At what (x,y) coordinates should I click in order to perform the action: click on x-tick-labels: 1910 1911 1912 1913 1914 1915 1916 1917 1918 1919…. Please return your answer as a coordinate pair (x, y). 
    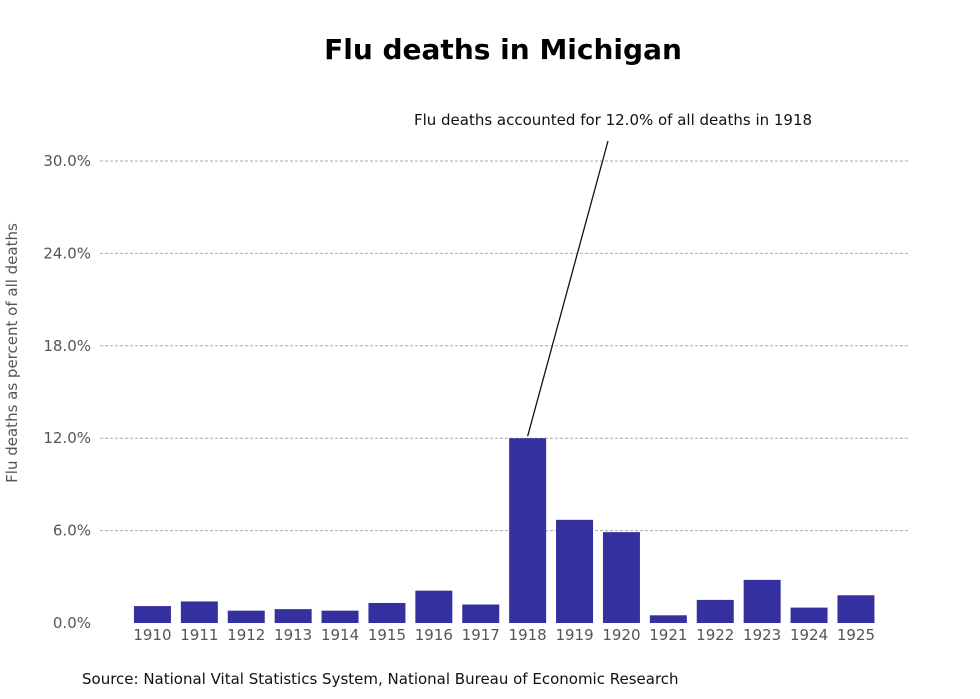
    Looking at the image, I should click on (504, 635).